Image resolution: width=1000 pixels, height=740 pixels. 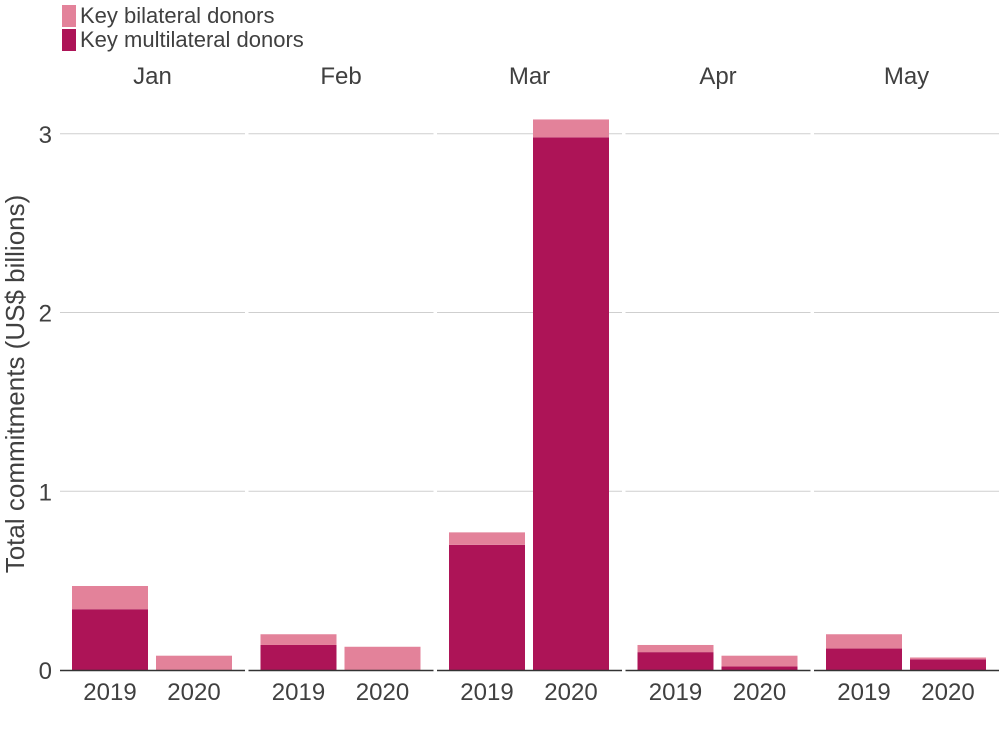 I want to click on legend-label-bilateral: Key bilateral donors, so click(x=177, y=15).